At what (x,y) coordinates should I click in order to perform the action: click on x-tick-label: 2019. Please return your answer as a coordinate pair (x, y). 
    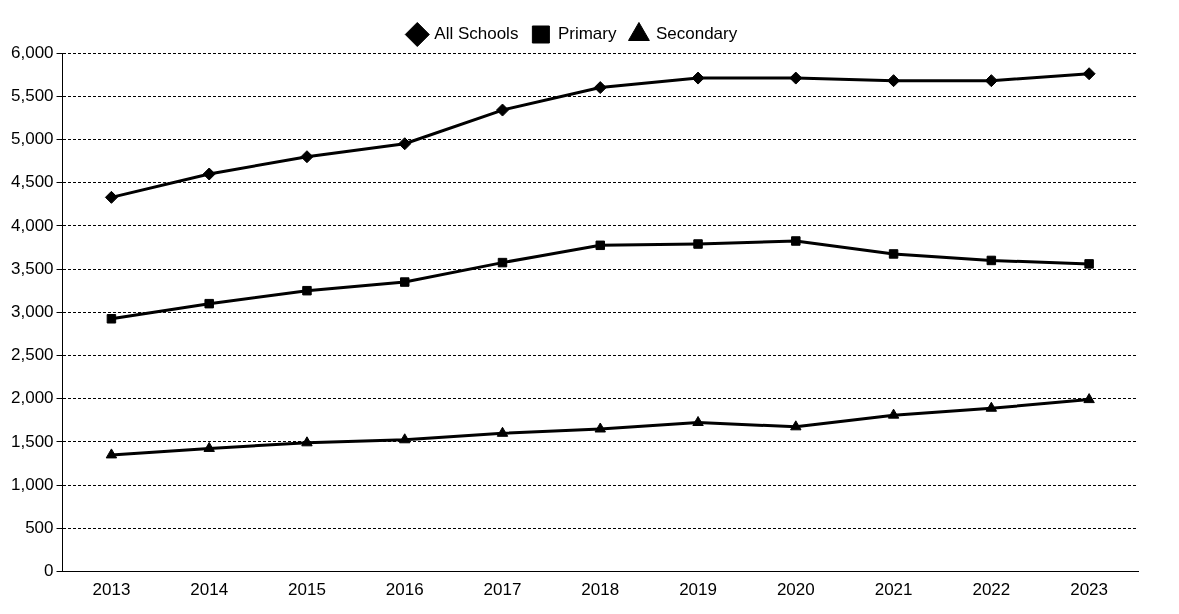
    Looking at the image, I should click on (698, 590).